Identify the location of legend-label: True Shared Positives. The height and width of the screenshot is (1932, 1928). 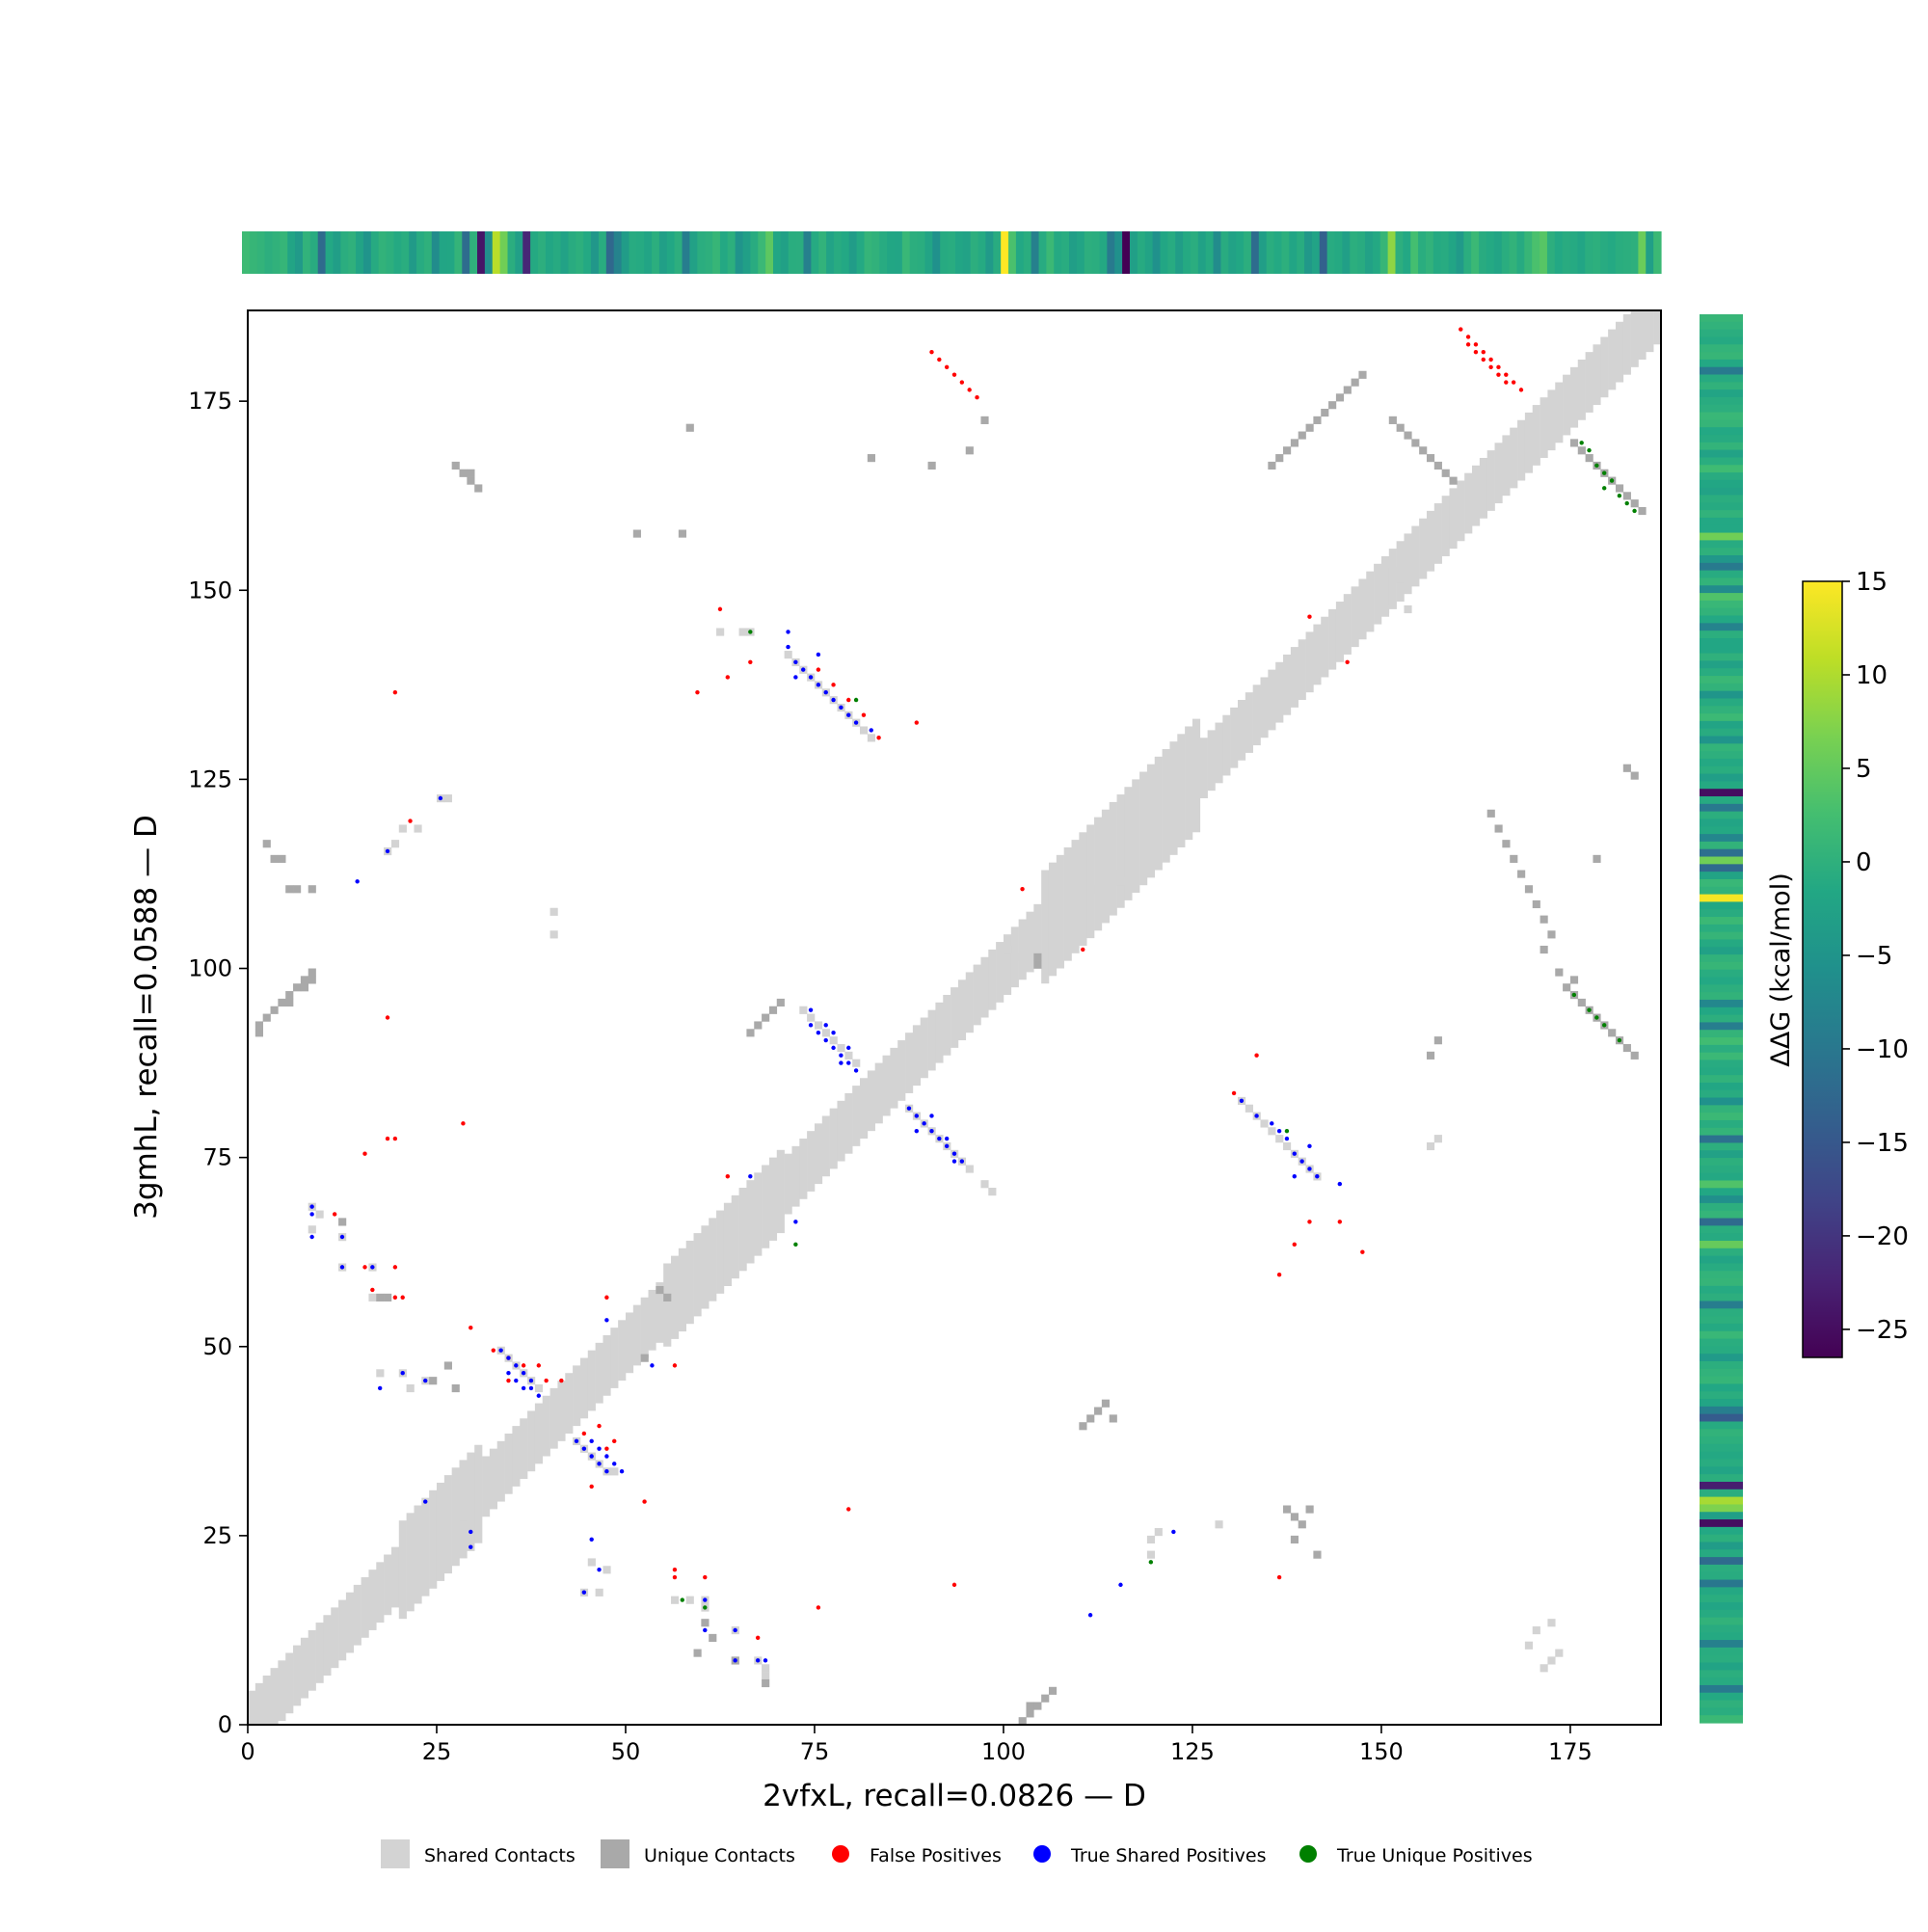
(1168, 1856).